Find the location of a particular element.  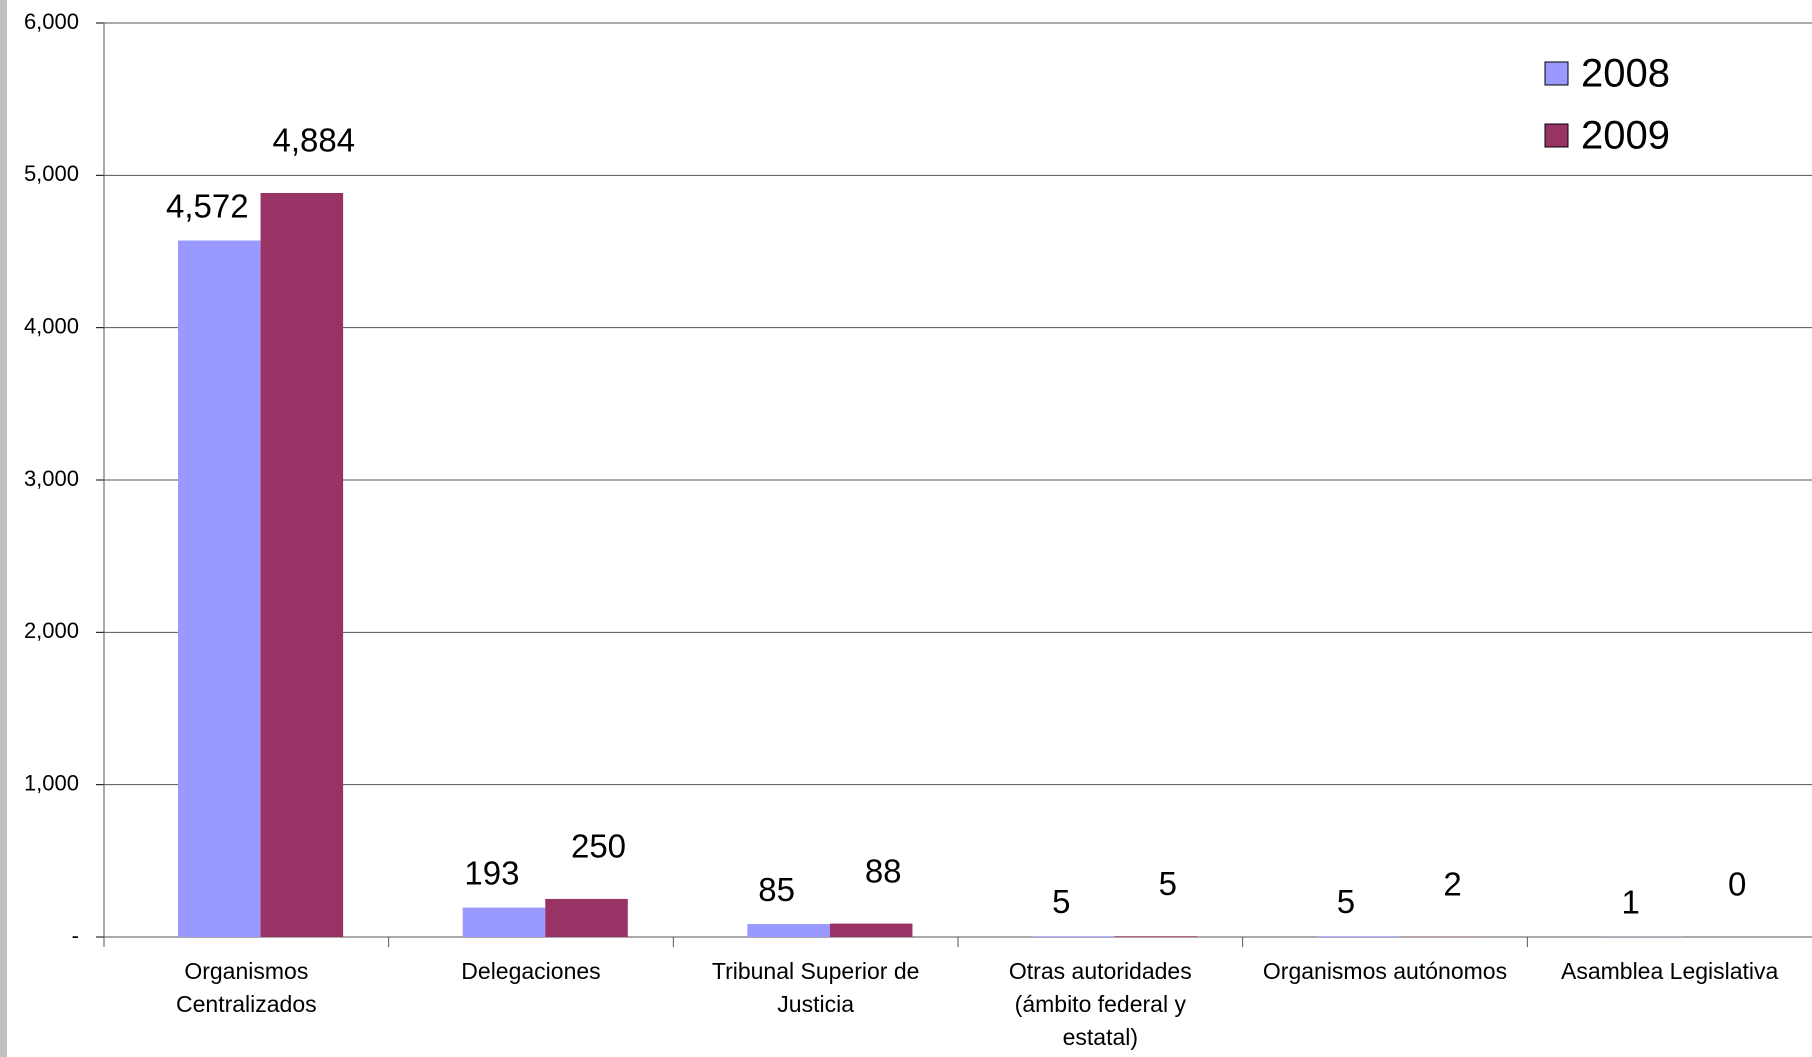

y-tick-label: 6,000 is located at coordinates (51, 21).